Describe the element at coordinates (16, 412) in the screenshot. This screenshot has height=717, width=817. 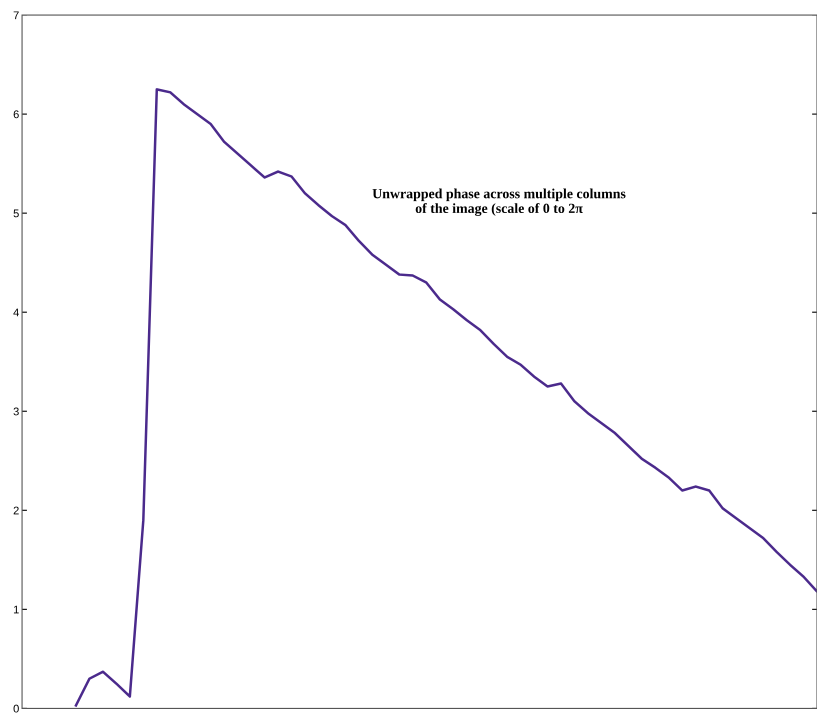
I see `y-tick-label: 3` at that location.